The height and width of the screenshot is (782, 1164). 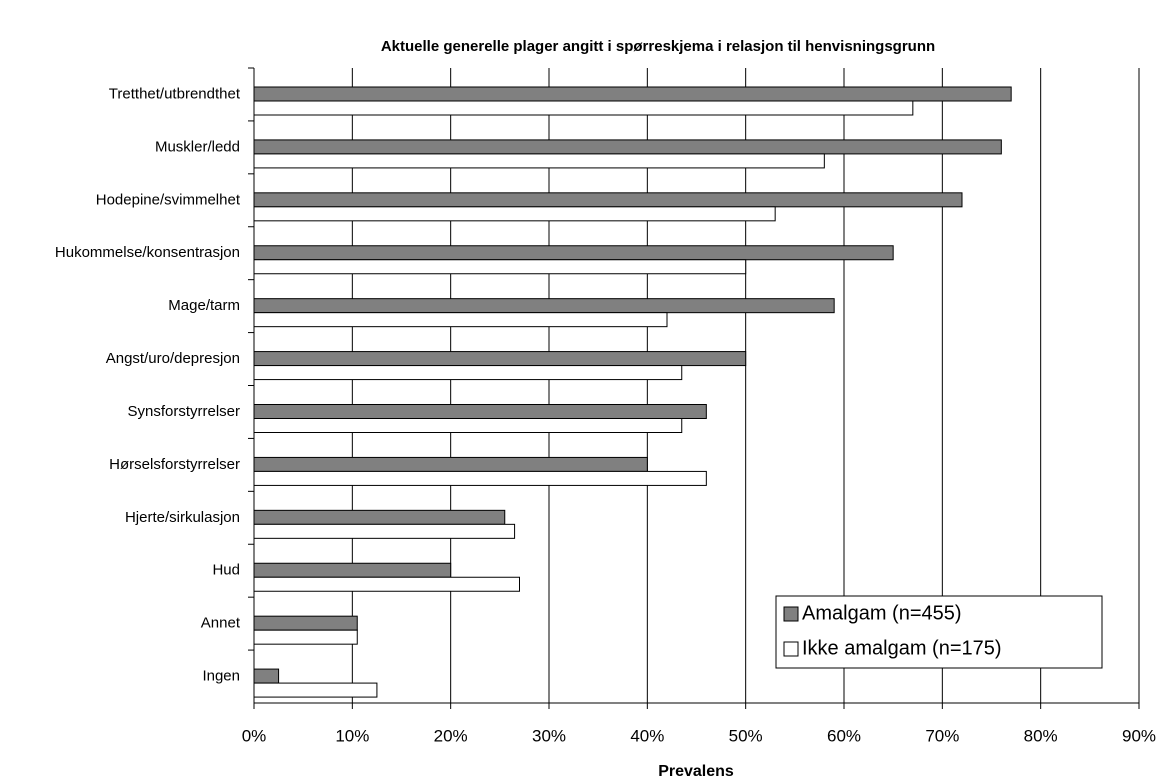 I want to click on y-tick-label: Ingen, so click(x=221, y=676).